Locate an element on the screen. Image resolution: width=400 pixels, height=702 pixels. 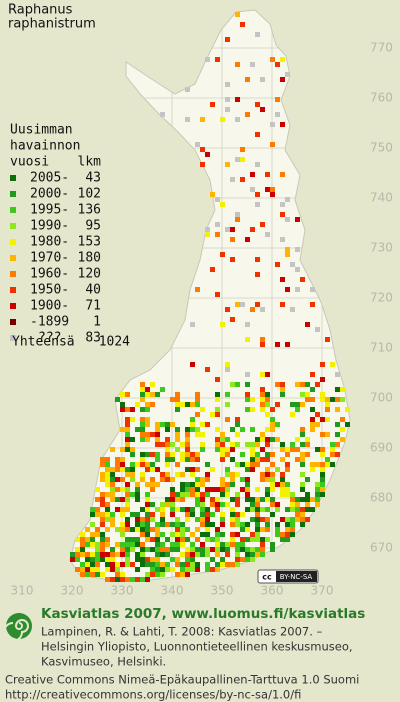
legend-header: Uusimman is located at coordinates (41, 130).